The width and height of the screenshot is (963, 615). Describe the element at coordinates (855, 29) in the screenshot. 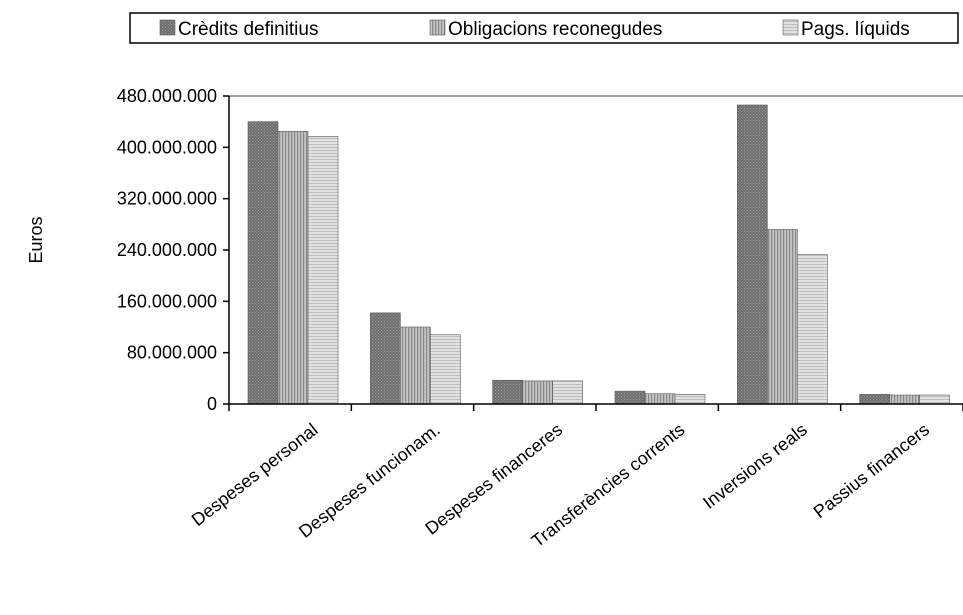

I see `legend-label-3: Pags. líquids` at that location.